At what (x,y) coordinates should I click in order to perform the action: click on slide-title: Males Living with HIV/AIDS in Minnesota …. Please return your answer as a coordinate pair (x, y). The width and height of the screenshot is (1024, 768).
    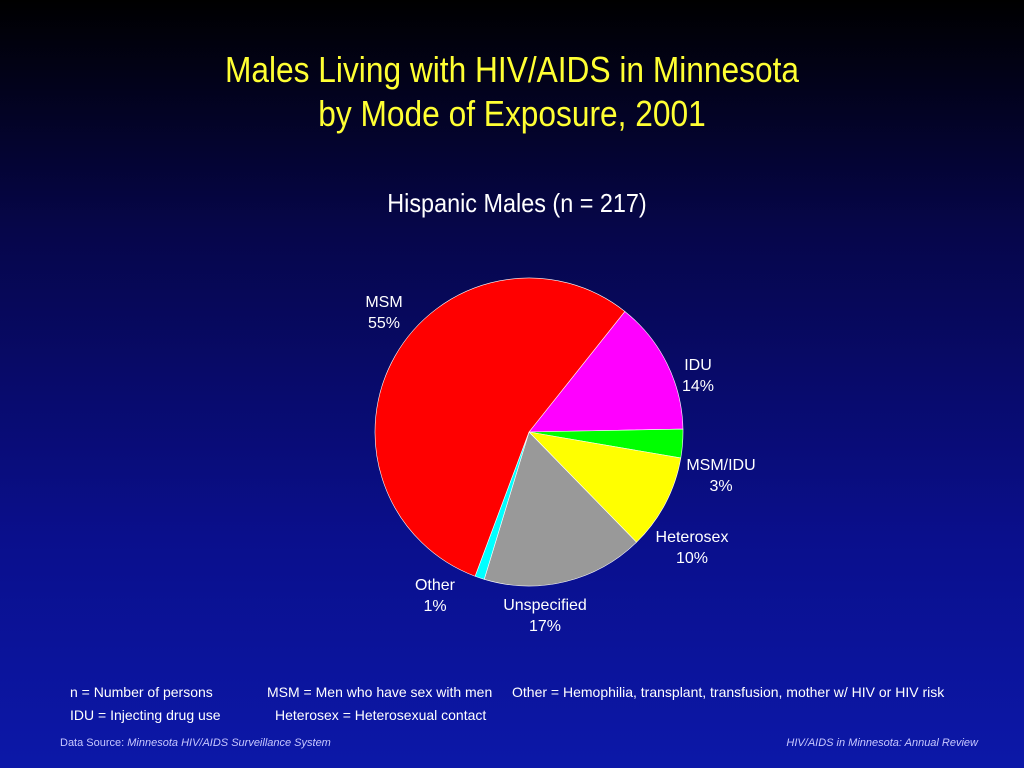
    Looking at the image, I should click on (511, 92).